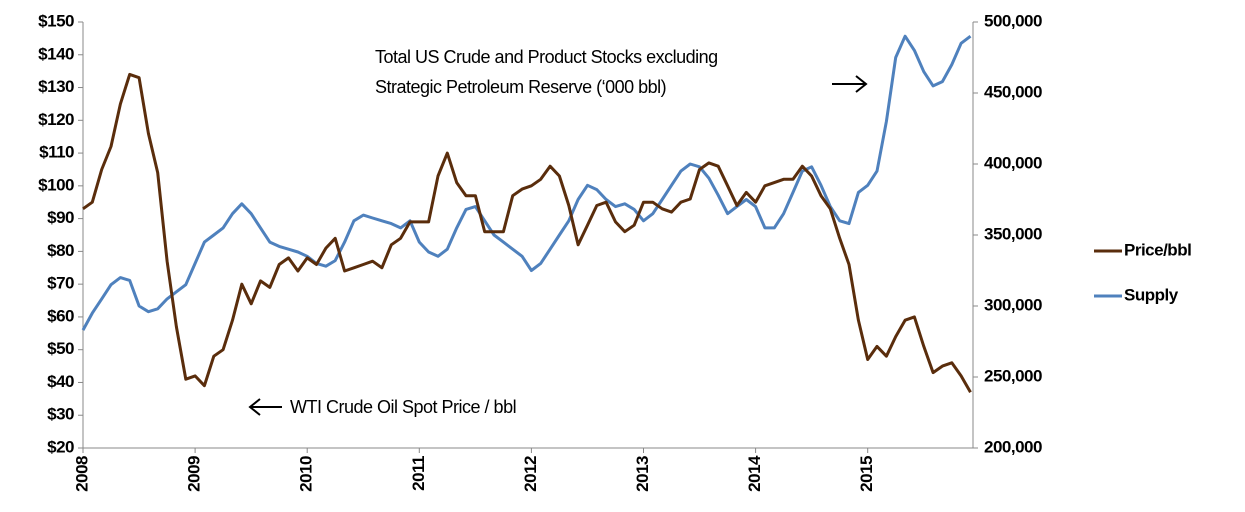 The image size is (1245, 512). What do you see at coordinates (60, 348) in the screenshot?
I see `y-tick-label: $50` at bounding box center [60, 348].